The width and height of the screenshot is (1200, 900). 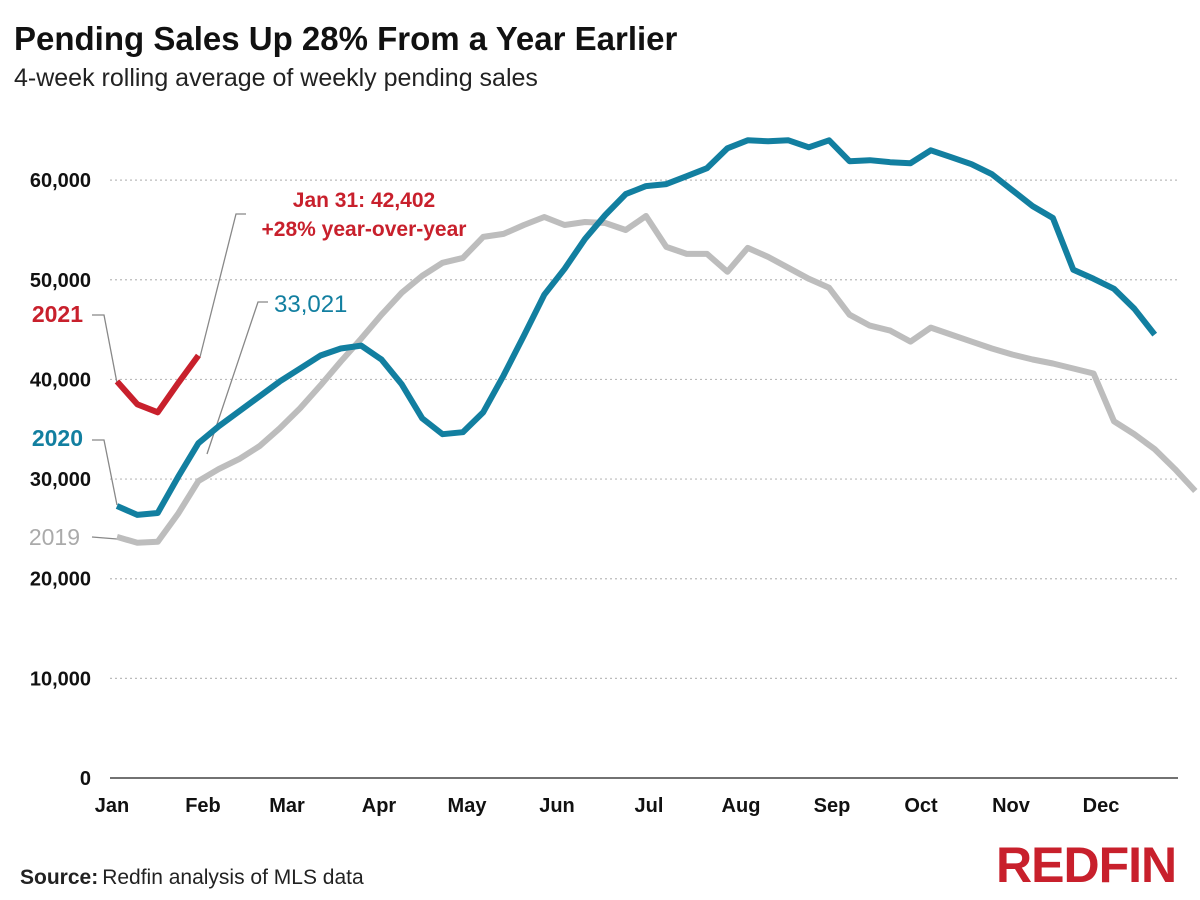 I want to click on leader-line-2020, so click(x=105, y=472).